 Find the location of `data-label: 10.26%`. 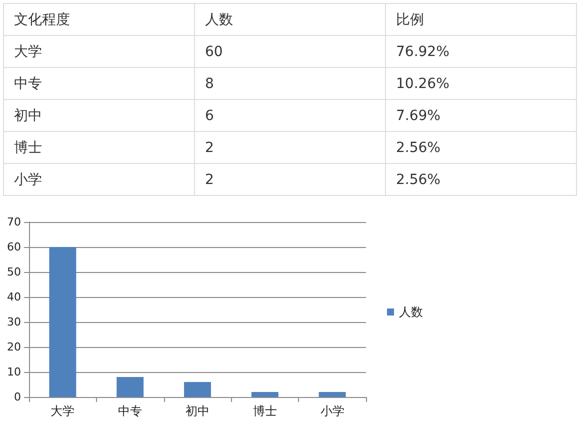

data-label: 10.26% is located at coordinates (481, 84).